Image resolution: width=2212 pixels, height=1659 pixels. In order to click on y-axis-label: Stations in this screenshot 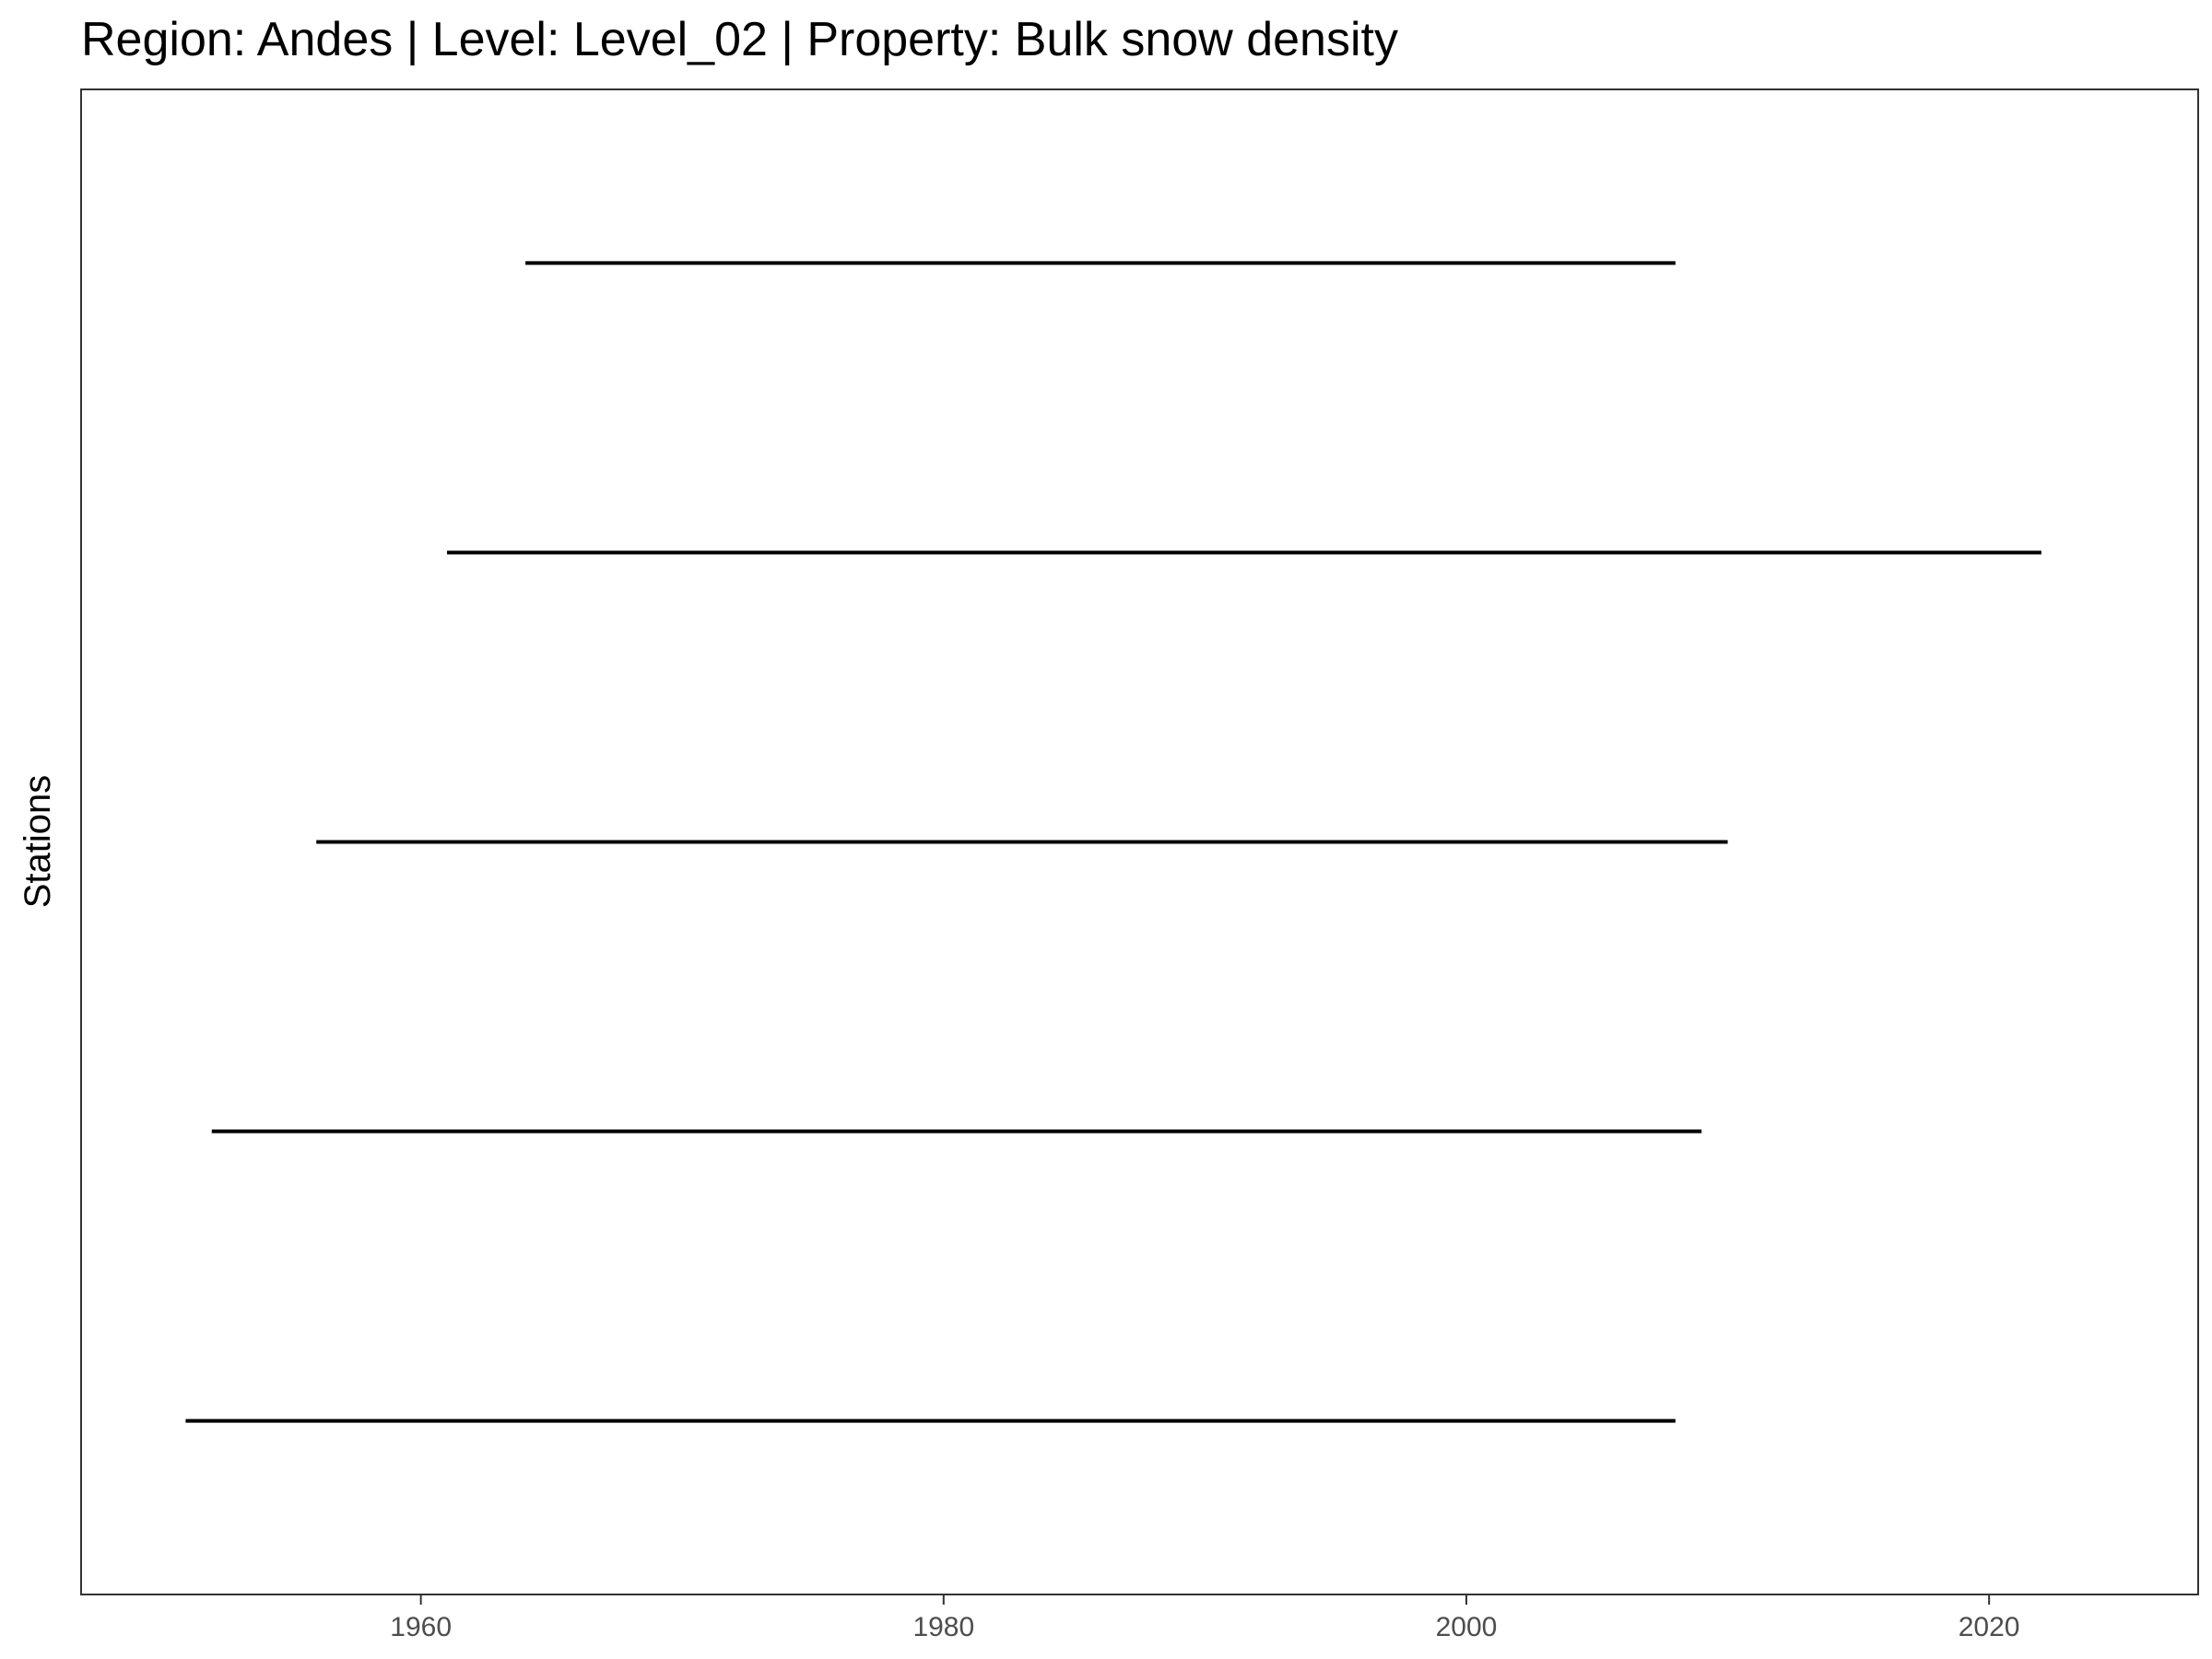, I will do `click(38, 842)`.